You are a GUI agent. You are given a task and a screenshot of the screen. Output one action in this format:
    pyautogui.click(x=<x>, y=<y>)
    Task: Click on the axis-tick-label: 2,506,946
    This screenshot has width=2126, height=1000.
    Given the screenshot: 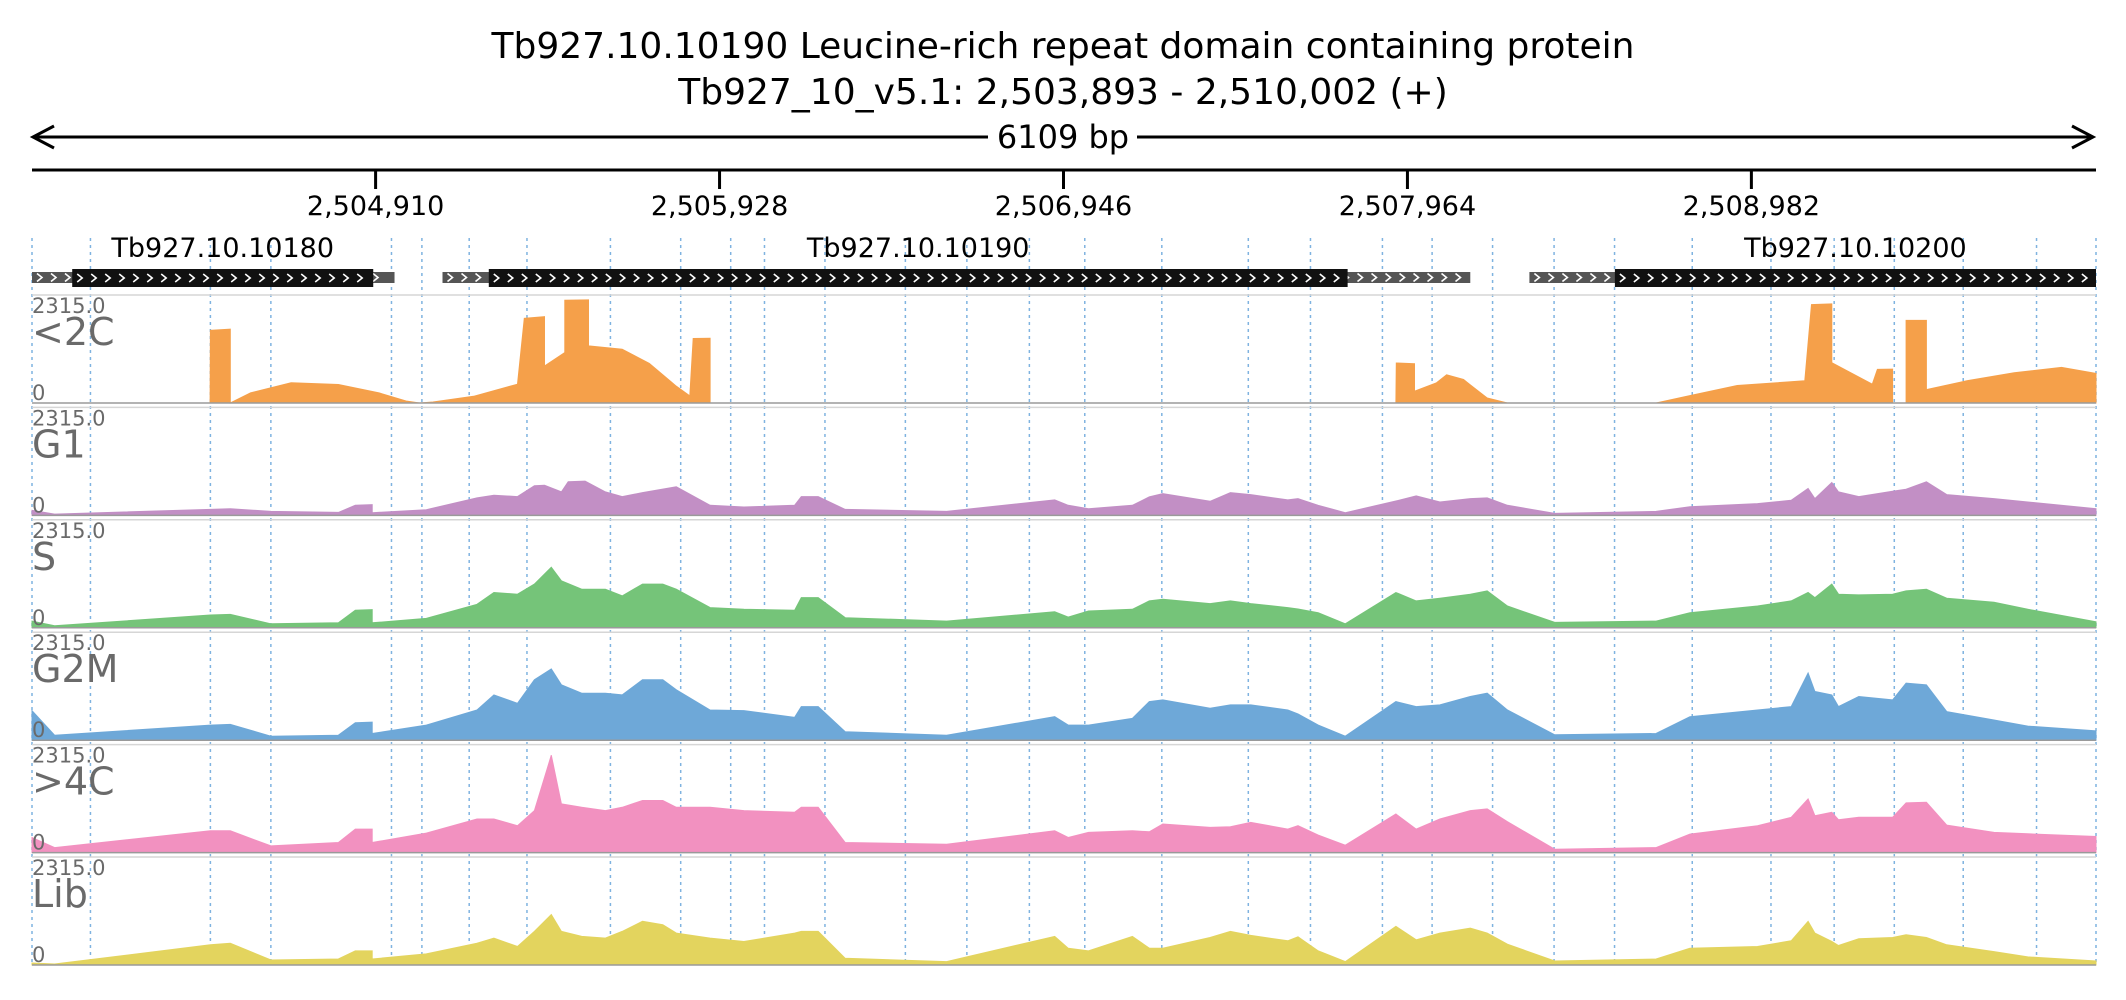 What is the action you would take?
    pyautogui.click(x=1063, y=206)
    